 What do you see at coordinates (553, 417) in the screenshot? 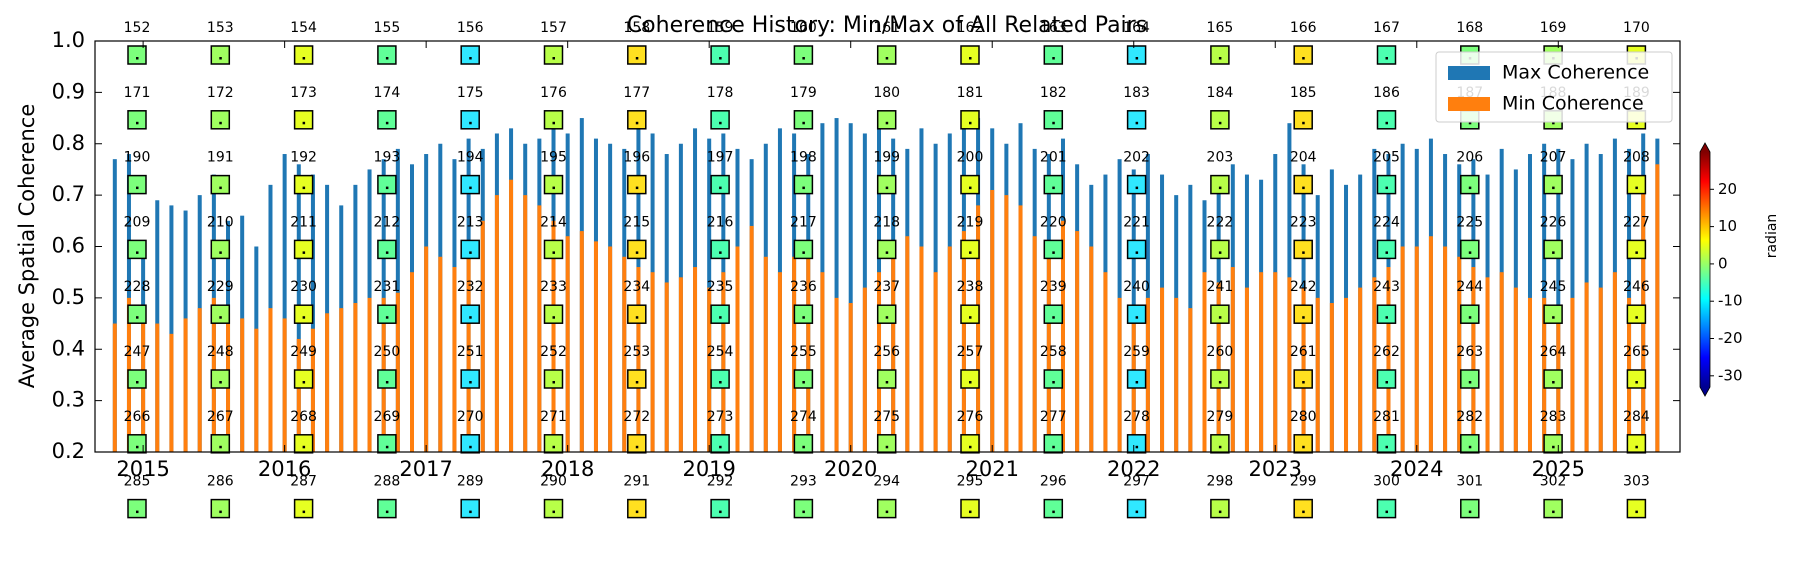
I see `thumbnail-label: 271` at bounding box center [553, 417].